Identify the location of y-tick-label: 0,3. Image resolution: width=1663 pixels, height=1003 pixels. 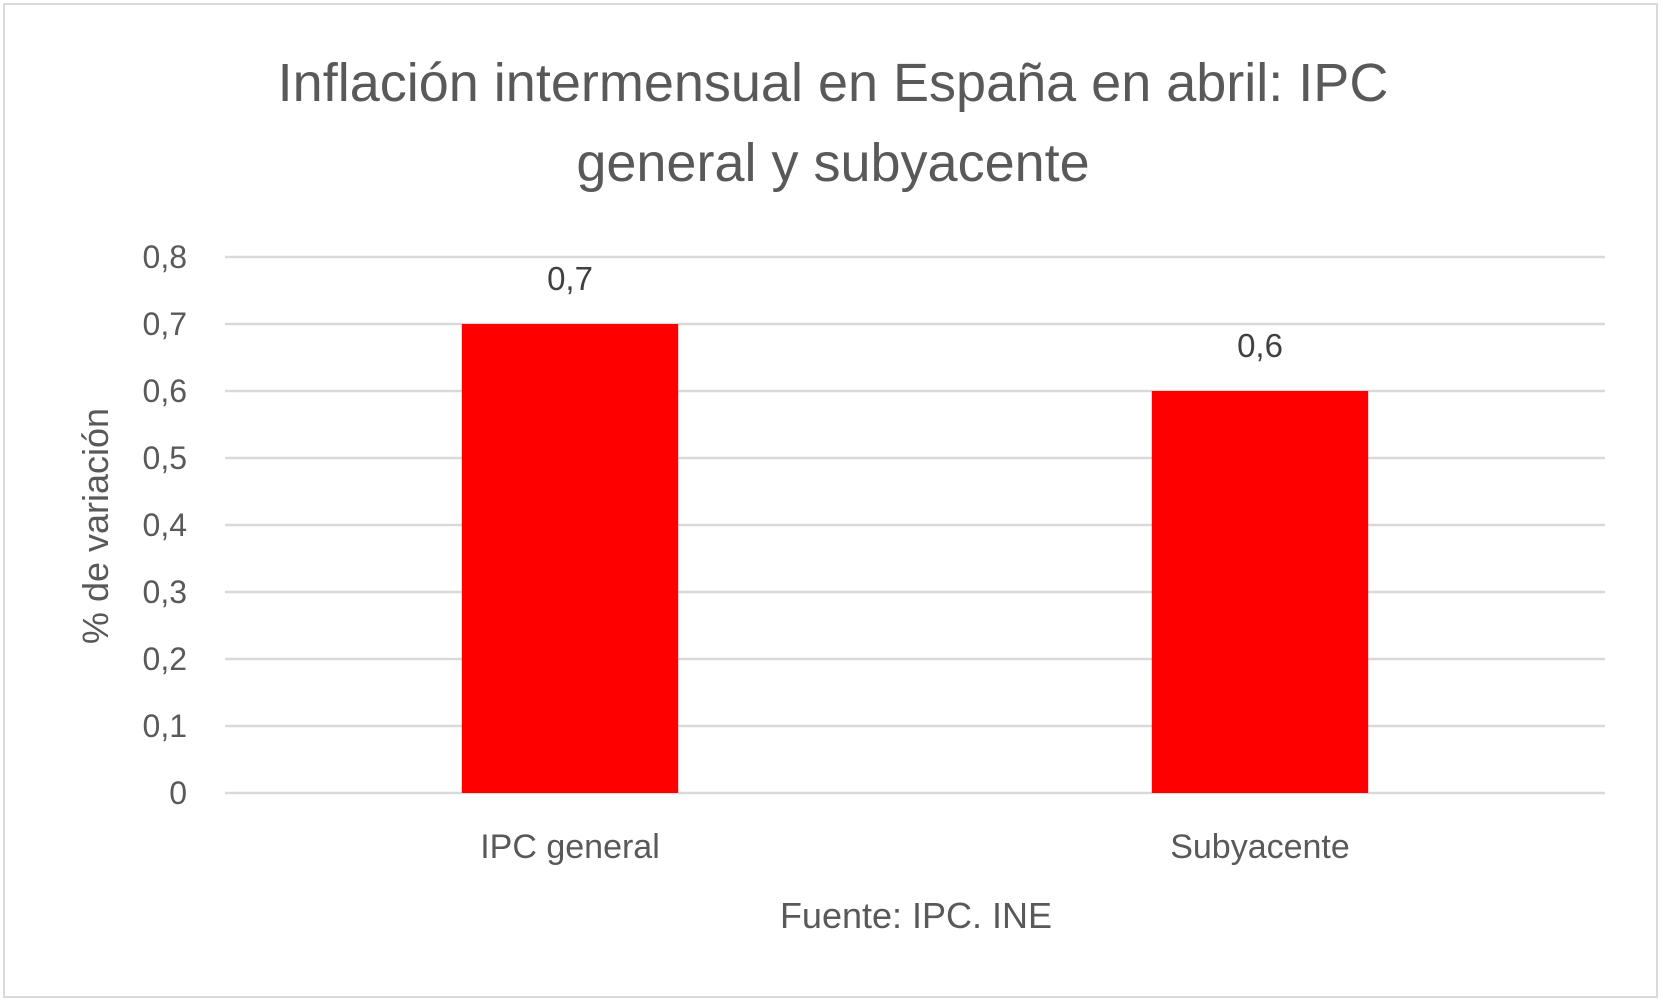
(165, 592).